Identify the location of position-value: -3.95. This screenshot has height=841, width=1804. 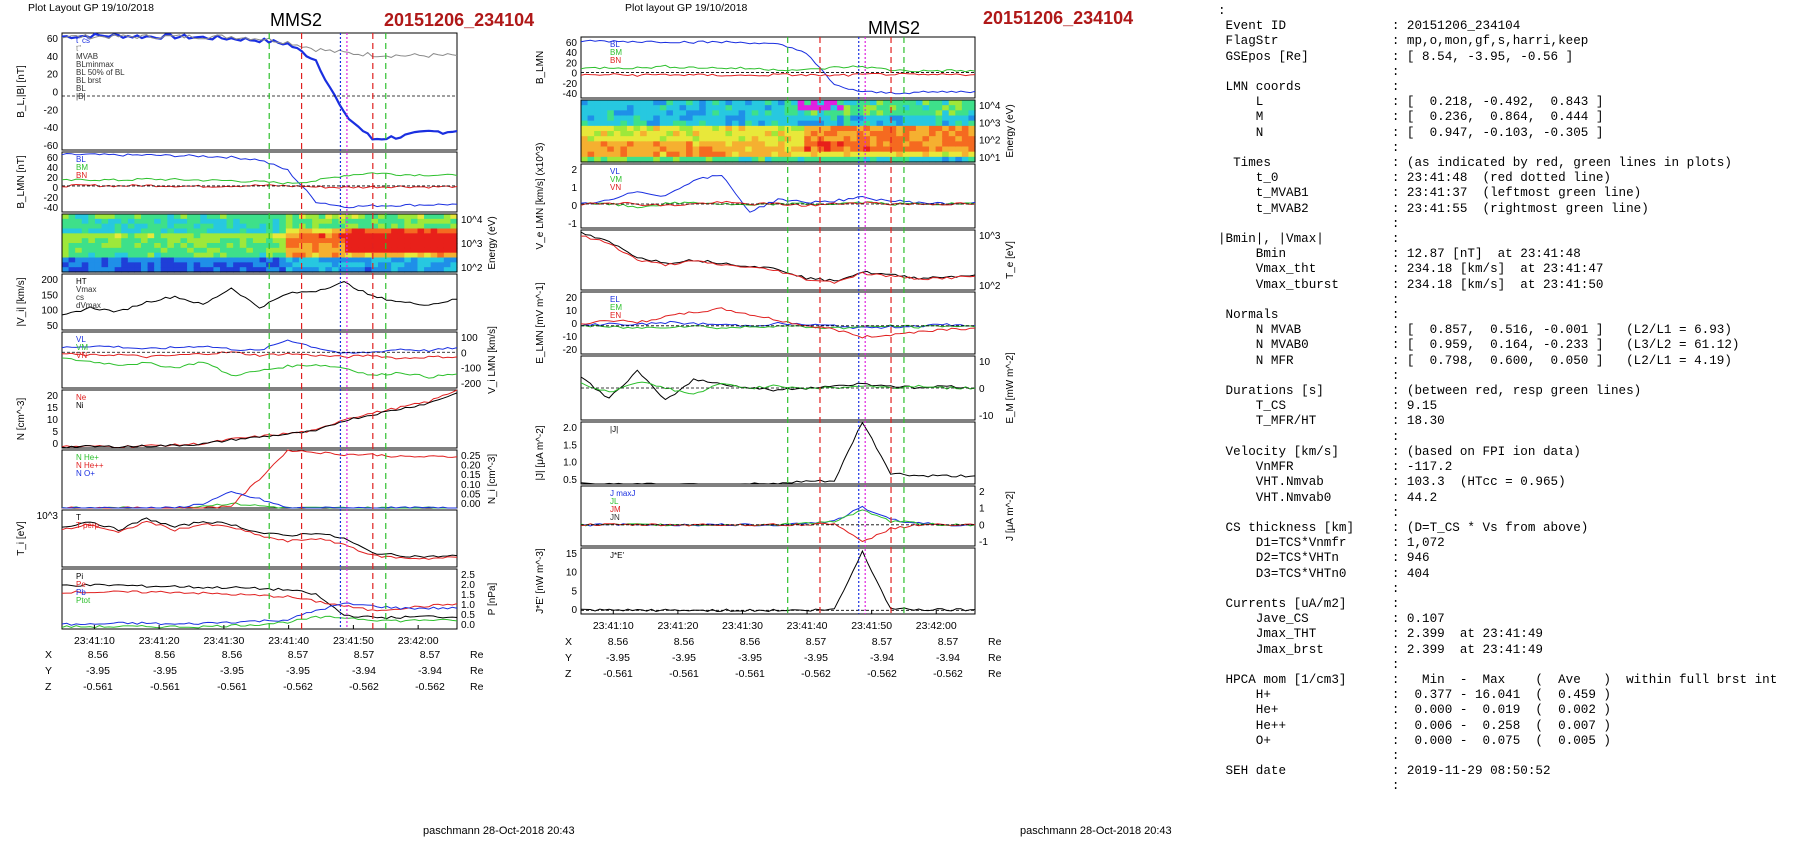
(232, 671).